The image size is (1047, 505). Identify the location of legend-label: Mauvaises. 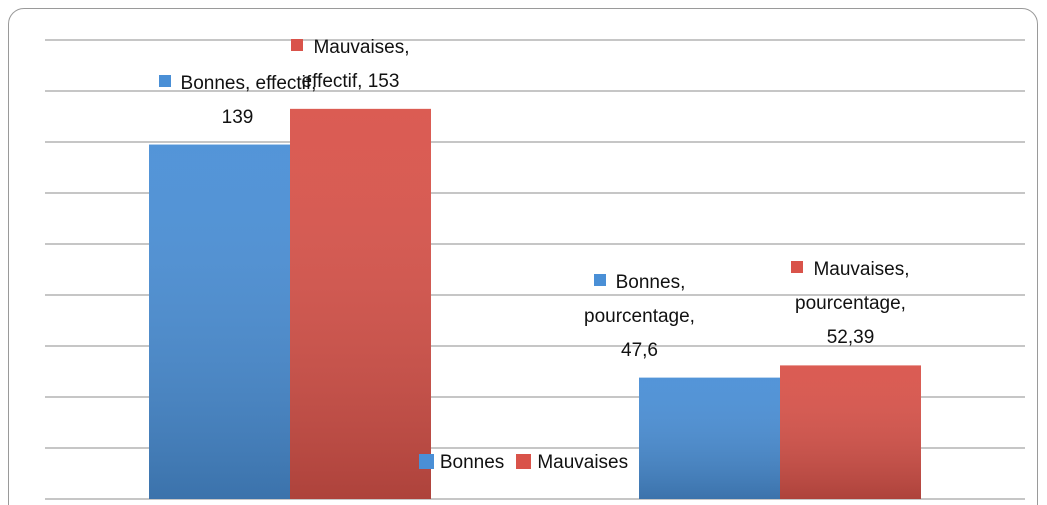
(583, 462).